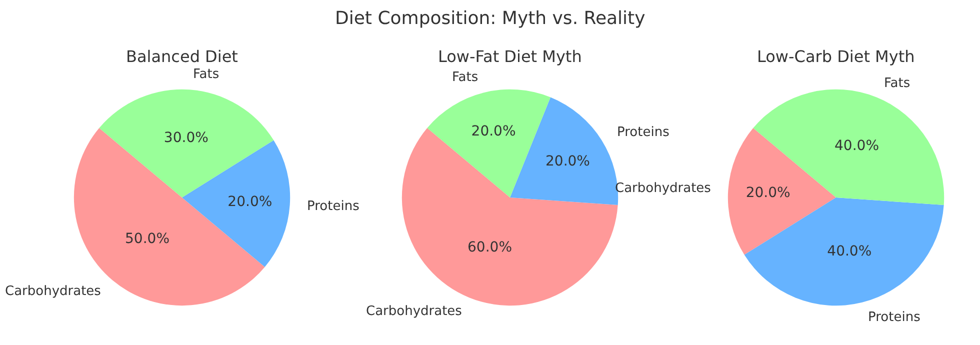  What do you see at coordinates (490, 18) in the screenshot?
I see `text: Diet Composition: Myth vs. Reality` at bounding box center [490, 18].